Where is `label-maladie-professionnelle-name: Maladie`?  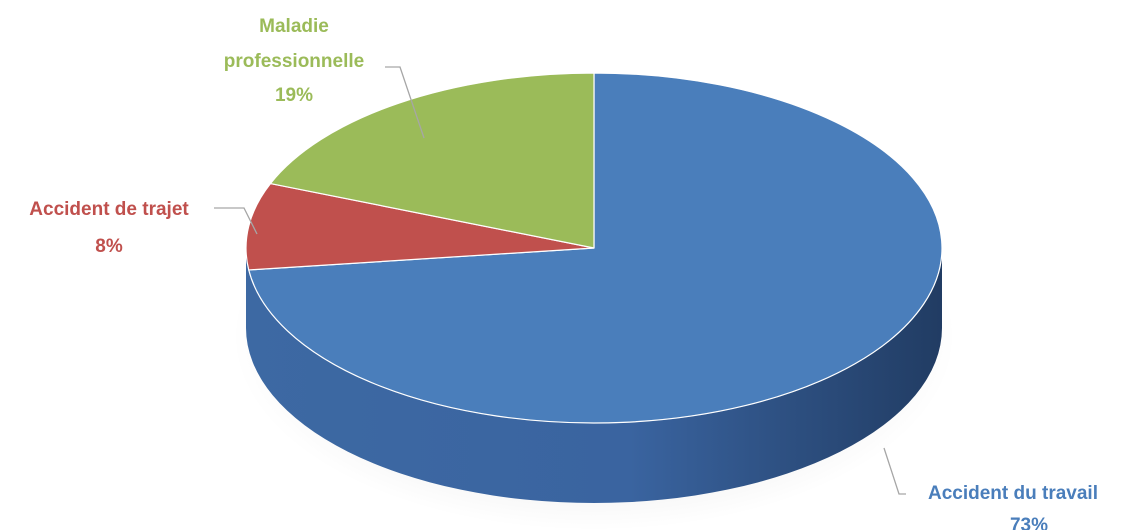
label-maladie-professionnelle-name: Maladie is located at coordinates (294, 26).